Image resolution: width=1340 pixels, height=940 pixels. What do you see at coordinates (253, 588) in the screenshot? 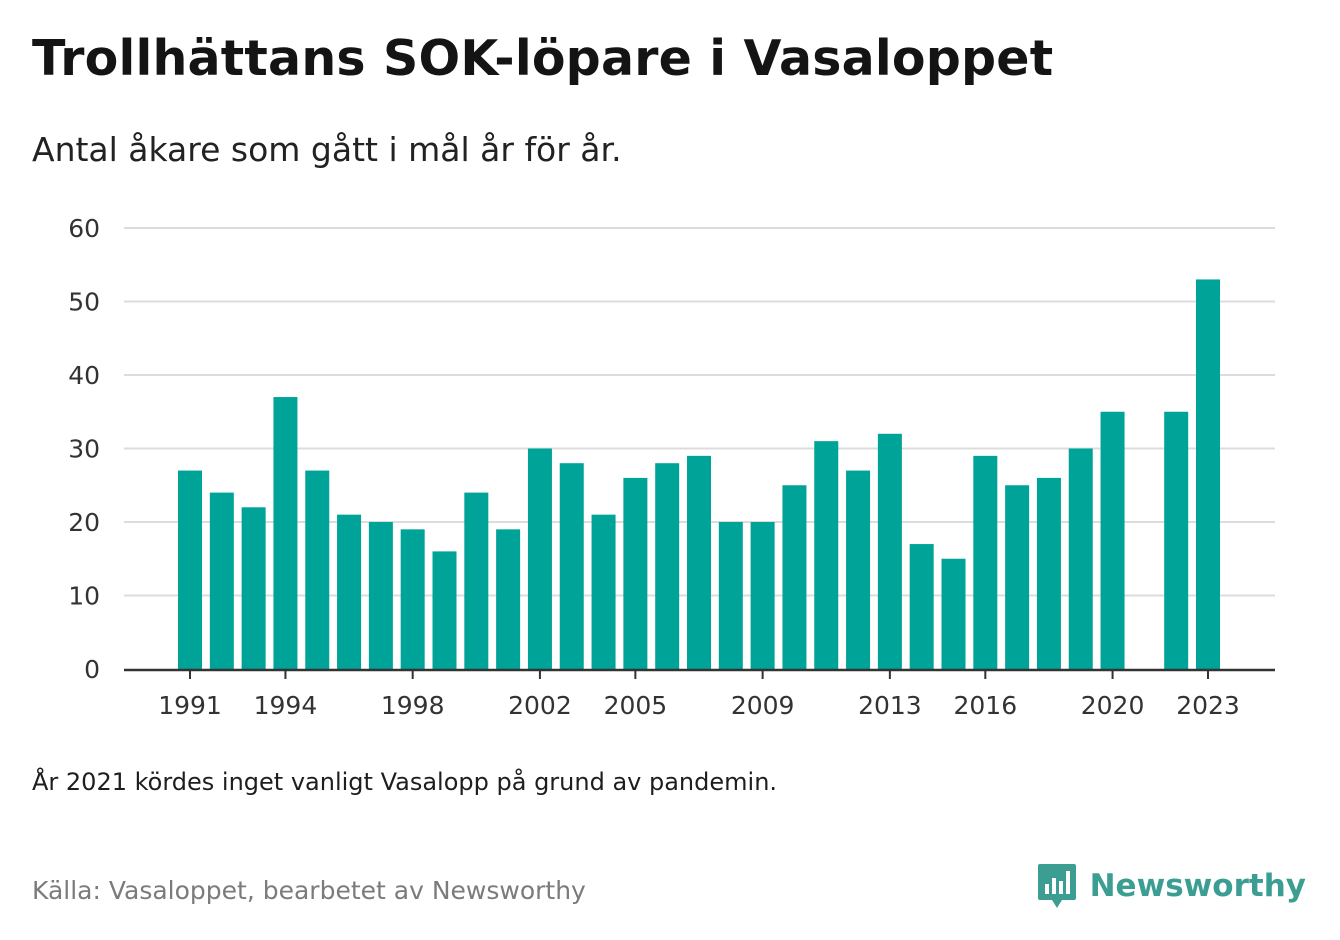
I see `bar-1993` at bounding box center [253, 588].